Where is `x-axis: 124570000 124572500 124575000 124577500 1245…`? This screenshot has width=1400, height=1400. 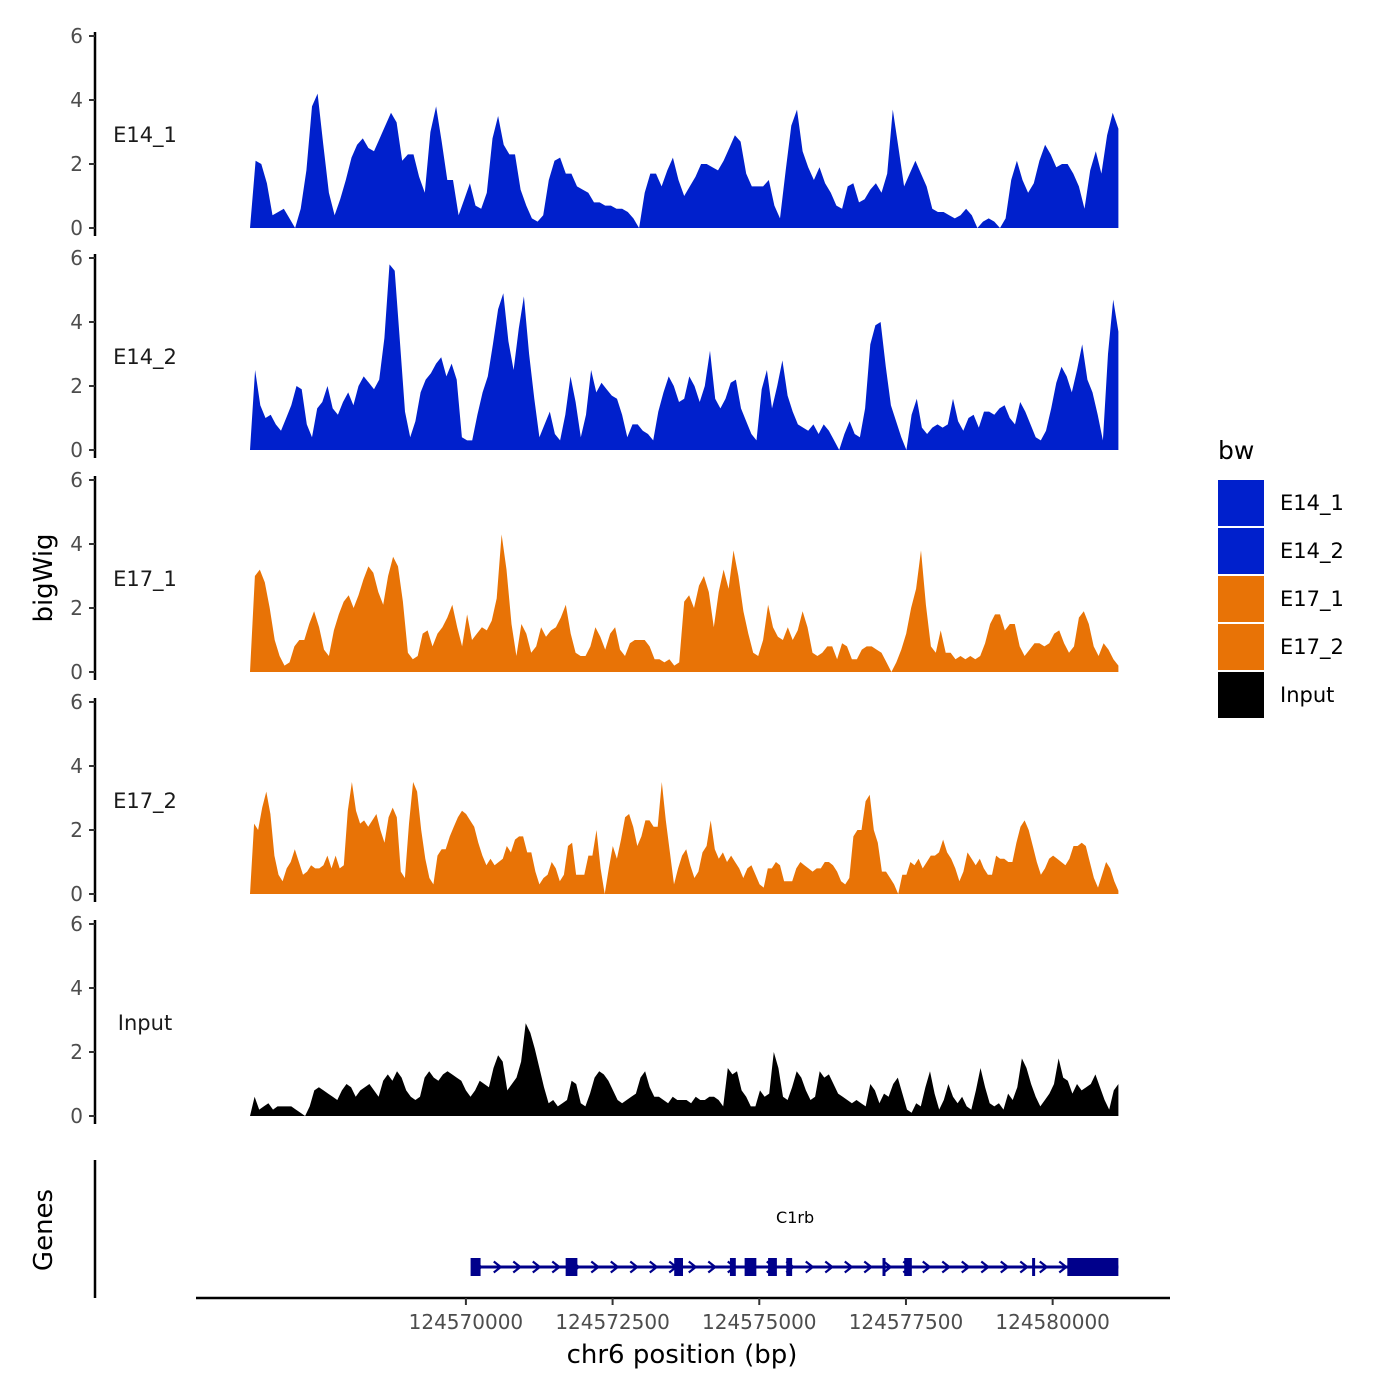 x-axis: 124570000 124572500 124575000 124577500 1245… is located at coordinates (683, 1315).